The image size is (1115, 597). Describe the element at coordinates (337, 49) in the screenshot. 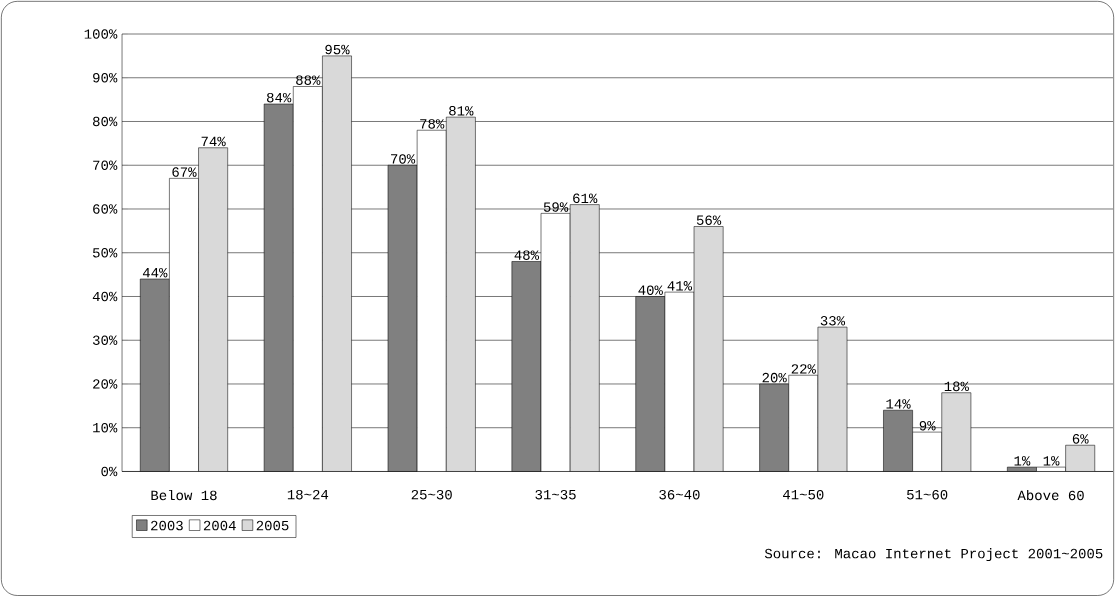

I see `data-label: 95%` at that location.